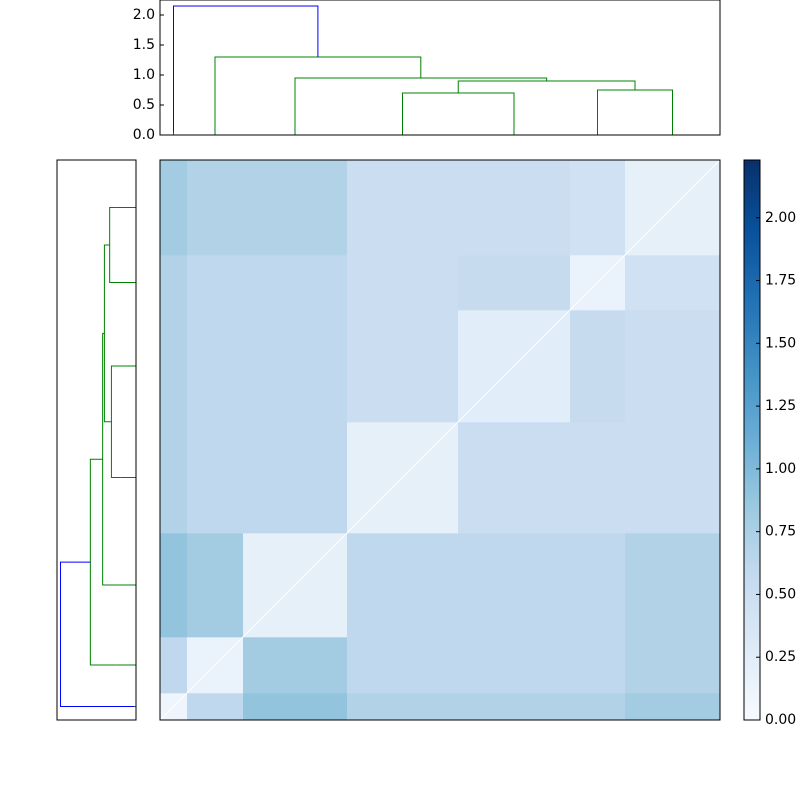  I want to click on top-dendrogram-frame, so click(440, 68).